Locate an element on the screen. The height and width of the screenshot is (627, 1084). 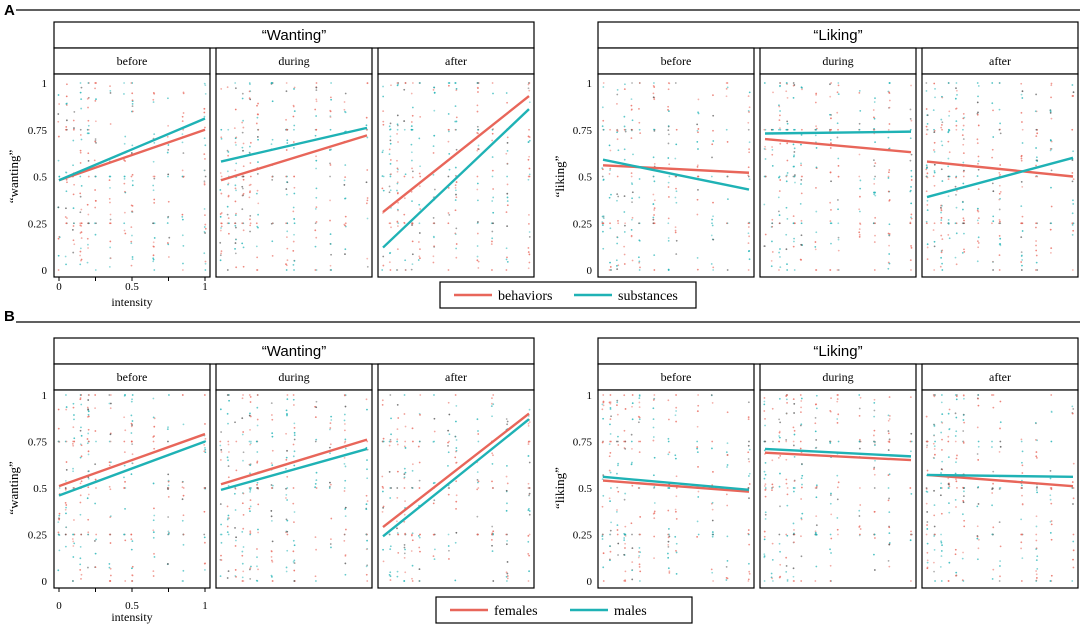
regression-line-substances is located at coordinates (456, 178).